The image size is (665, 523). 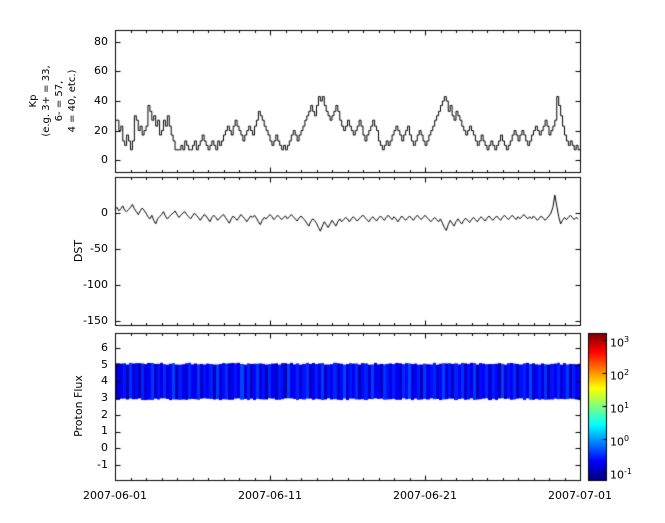 I want to click on proton-ytick: 0, so click(x=104, y=447).